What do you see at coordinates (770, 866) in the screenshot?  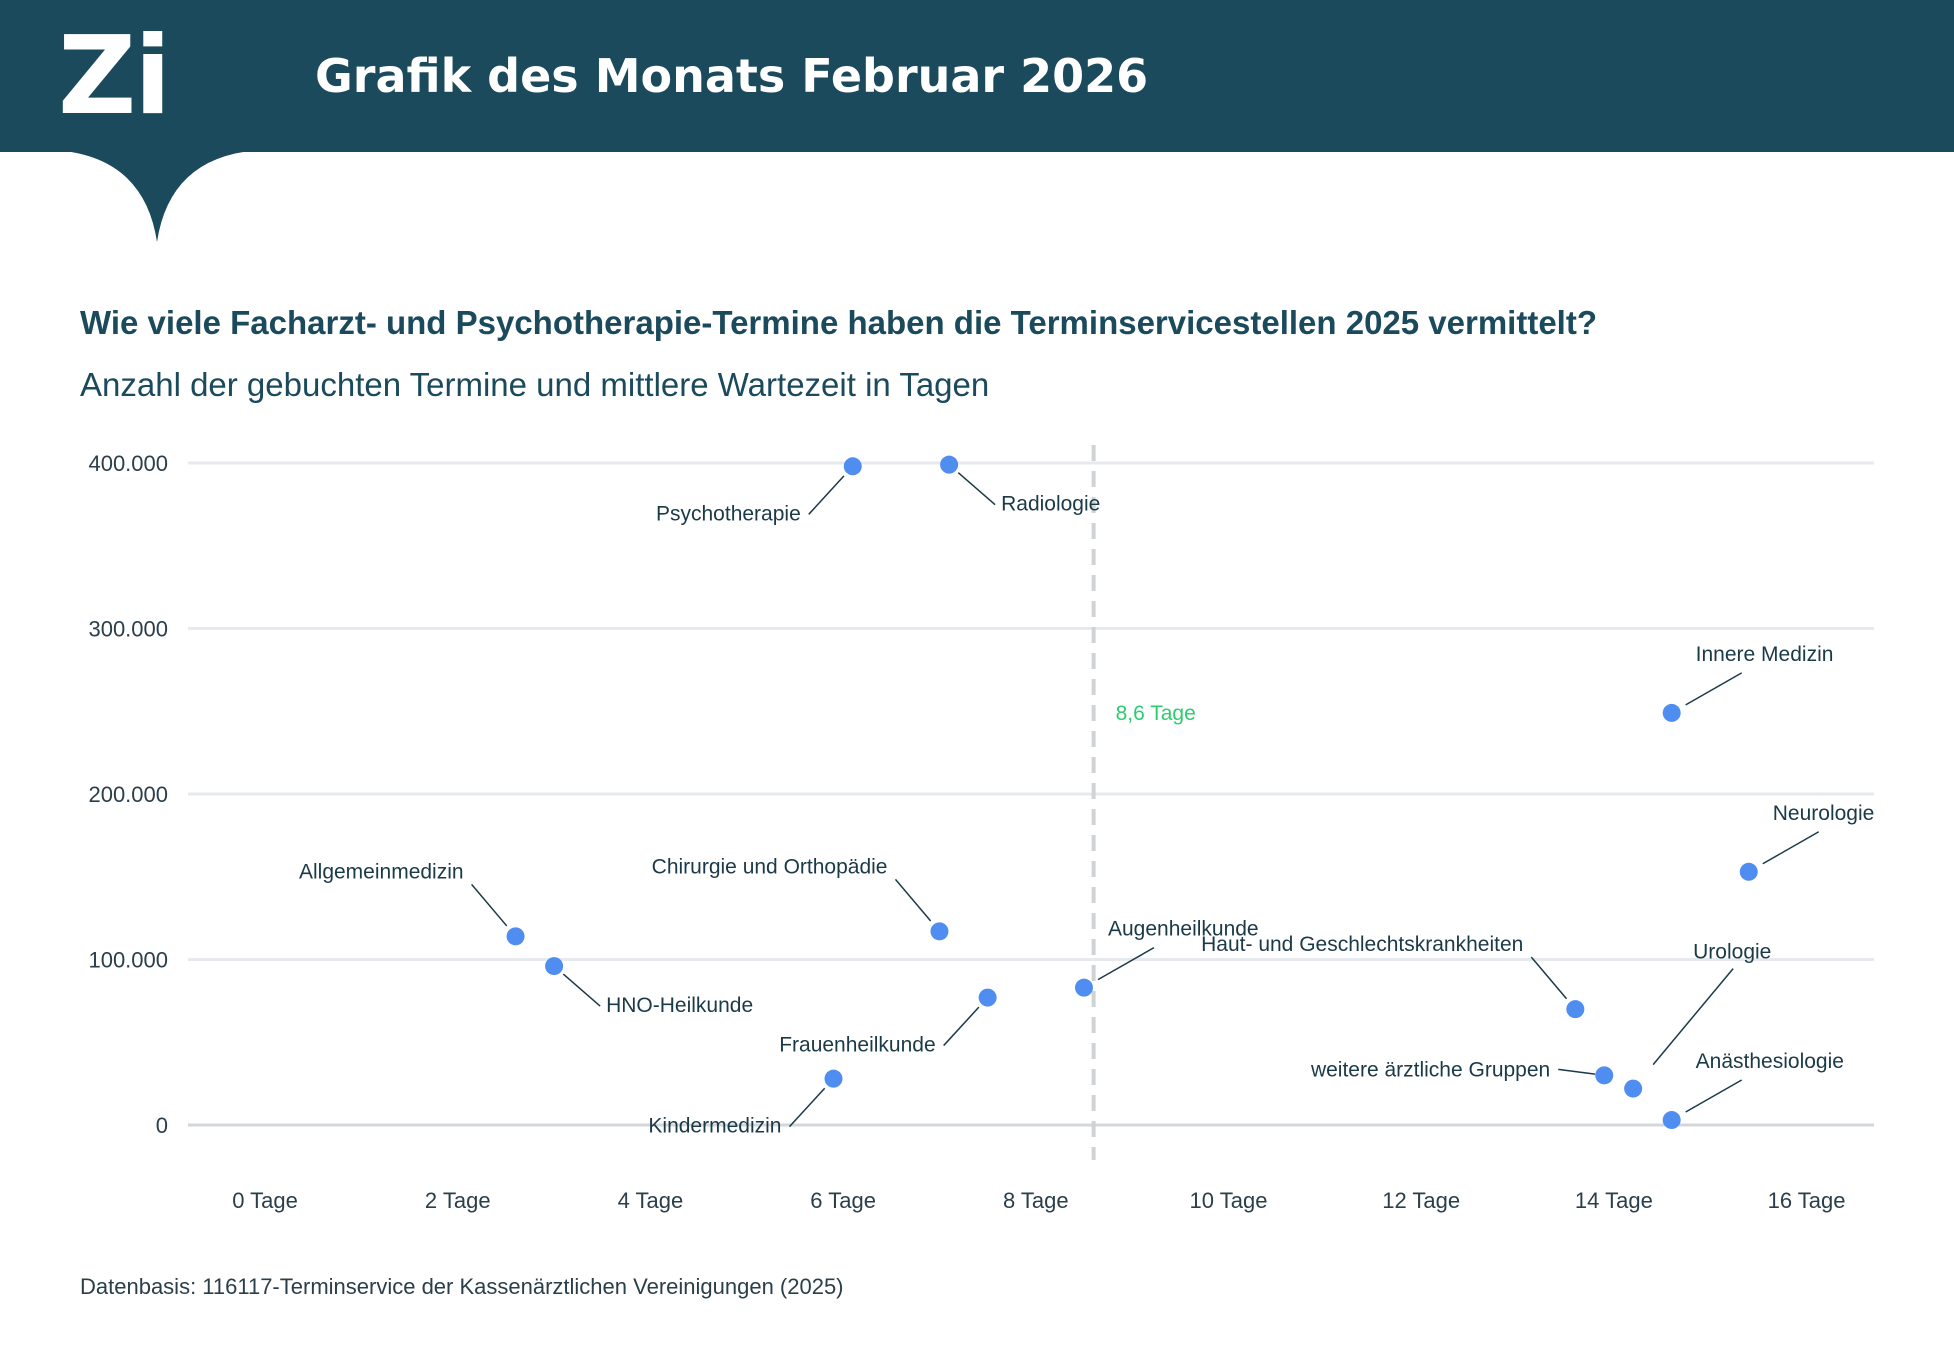 I see `point-label: Chirurgie und Orthopädie` at bounding box center [770, 866].